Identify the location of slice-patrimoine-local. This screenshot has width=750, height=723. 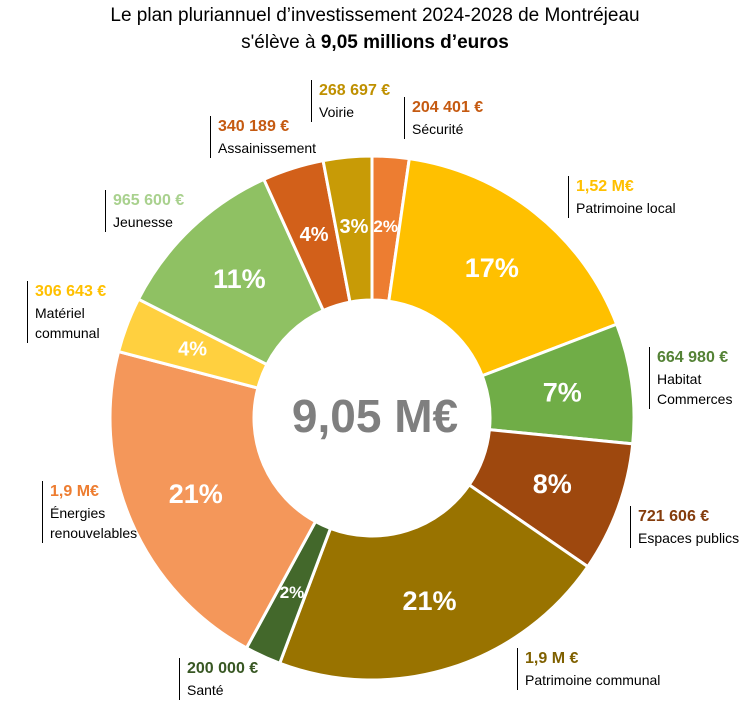
(503, 267).